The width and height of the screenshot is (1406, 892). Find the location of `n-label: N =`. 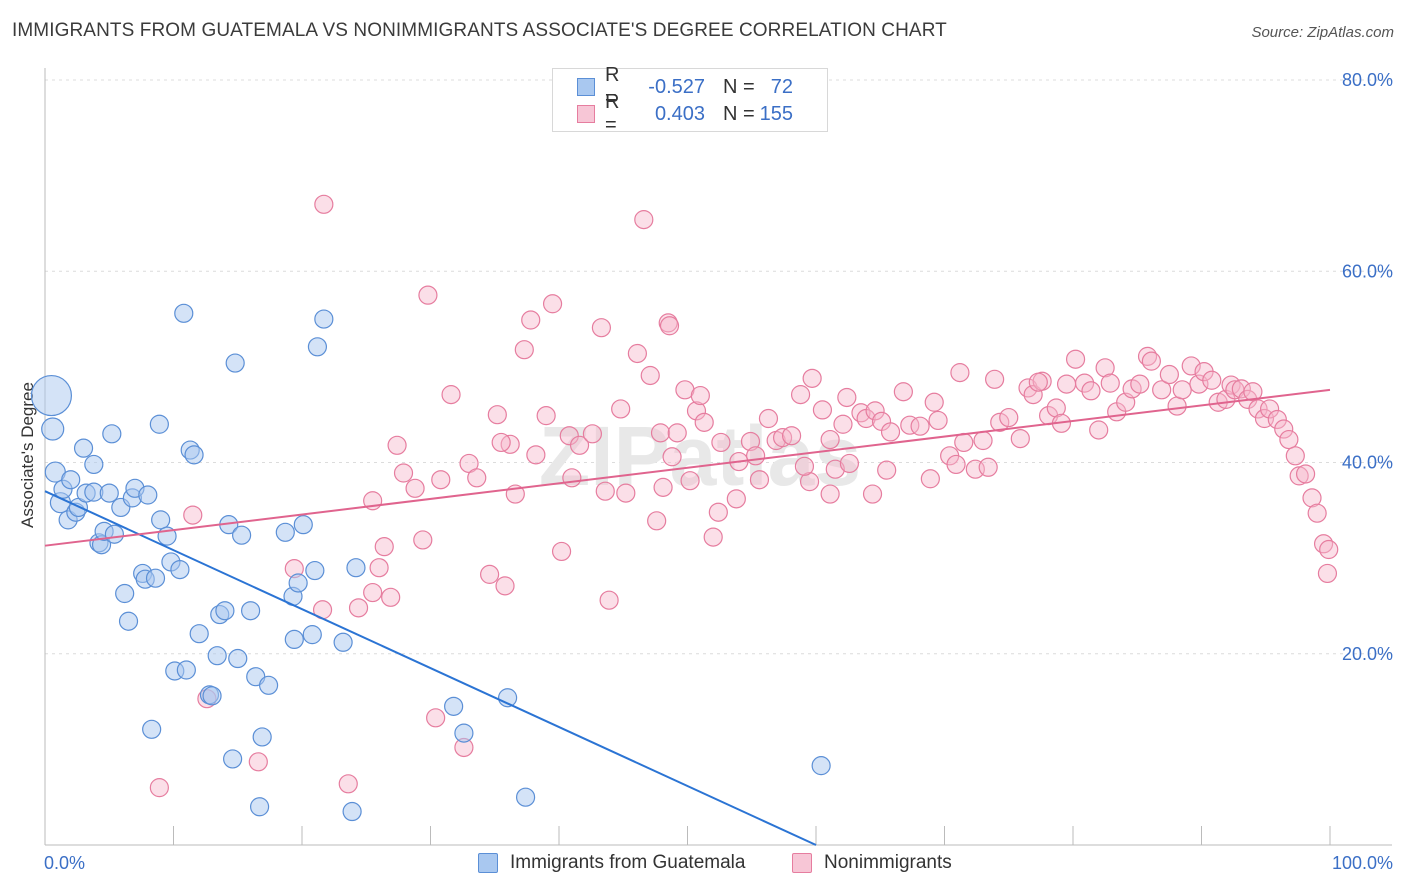

n-label: N = is located at coordinates (739, 113).